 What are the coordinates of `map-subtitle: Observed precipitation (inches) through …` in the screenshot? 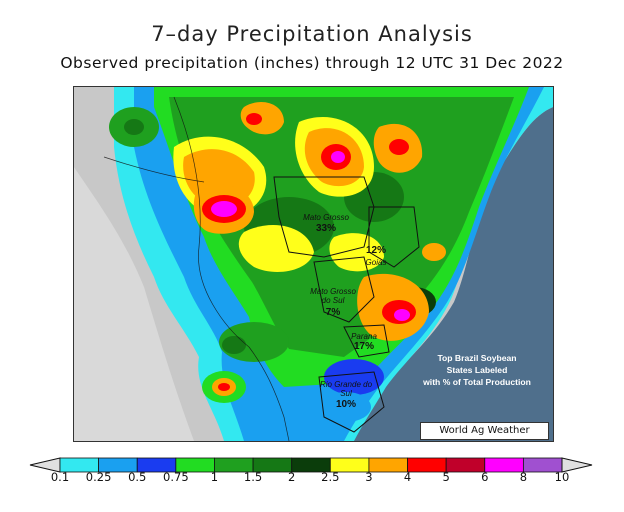 It's located at (312, 63).